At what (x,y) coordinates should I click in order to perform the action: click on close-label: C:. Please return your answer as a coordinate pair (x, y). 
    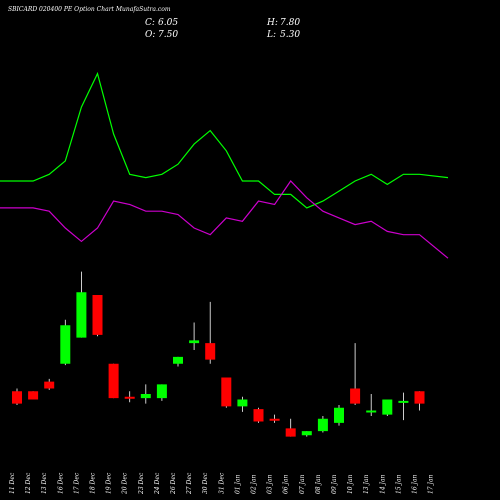
    Looking at the image, I should click on (150, 23).